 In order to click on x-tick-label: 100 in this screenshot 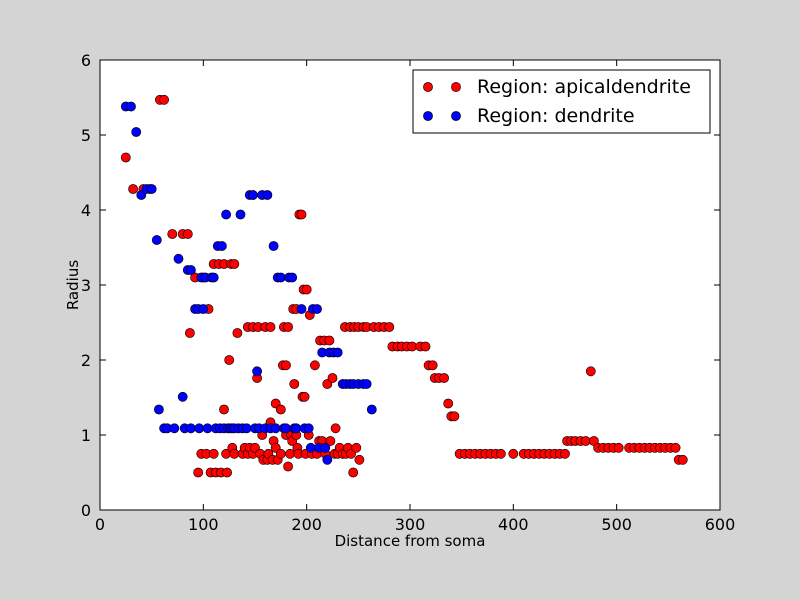, I will do `click(203, 524)`.